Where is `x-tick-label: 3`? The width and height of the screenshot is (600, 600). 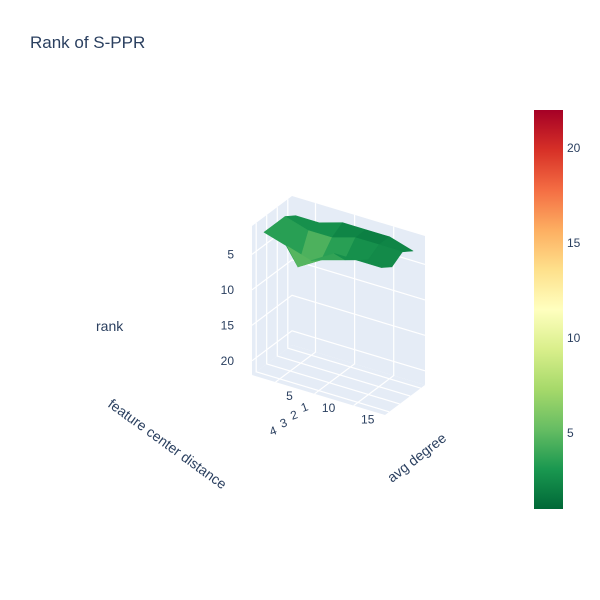
x-tick-label: 3 is located at coordinates (283, 423).